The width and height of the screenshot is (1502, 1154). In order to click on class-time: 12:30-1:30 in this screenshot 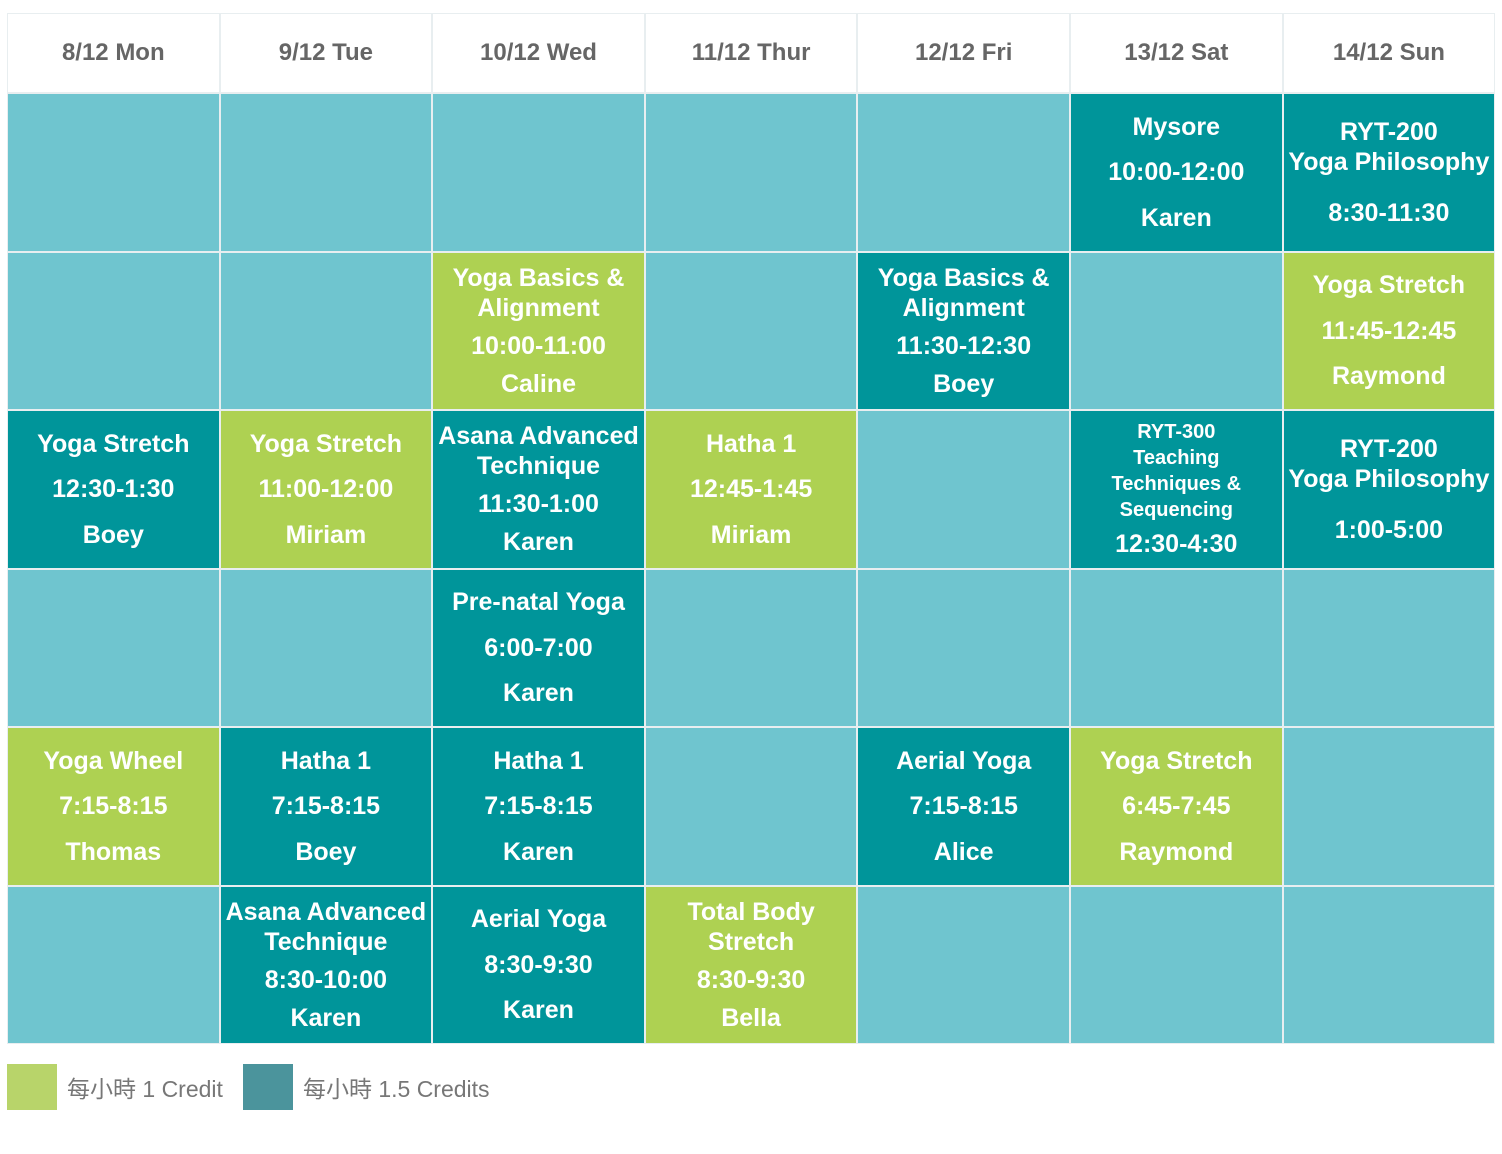, I will do `click(113, 489)`.